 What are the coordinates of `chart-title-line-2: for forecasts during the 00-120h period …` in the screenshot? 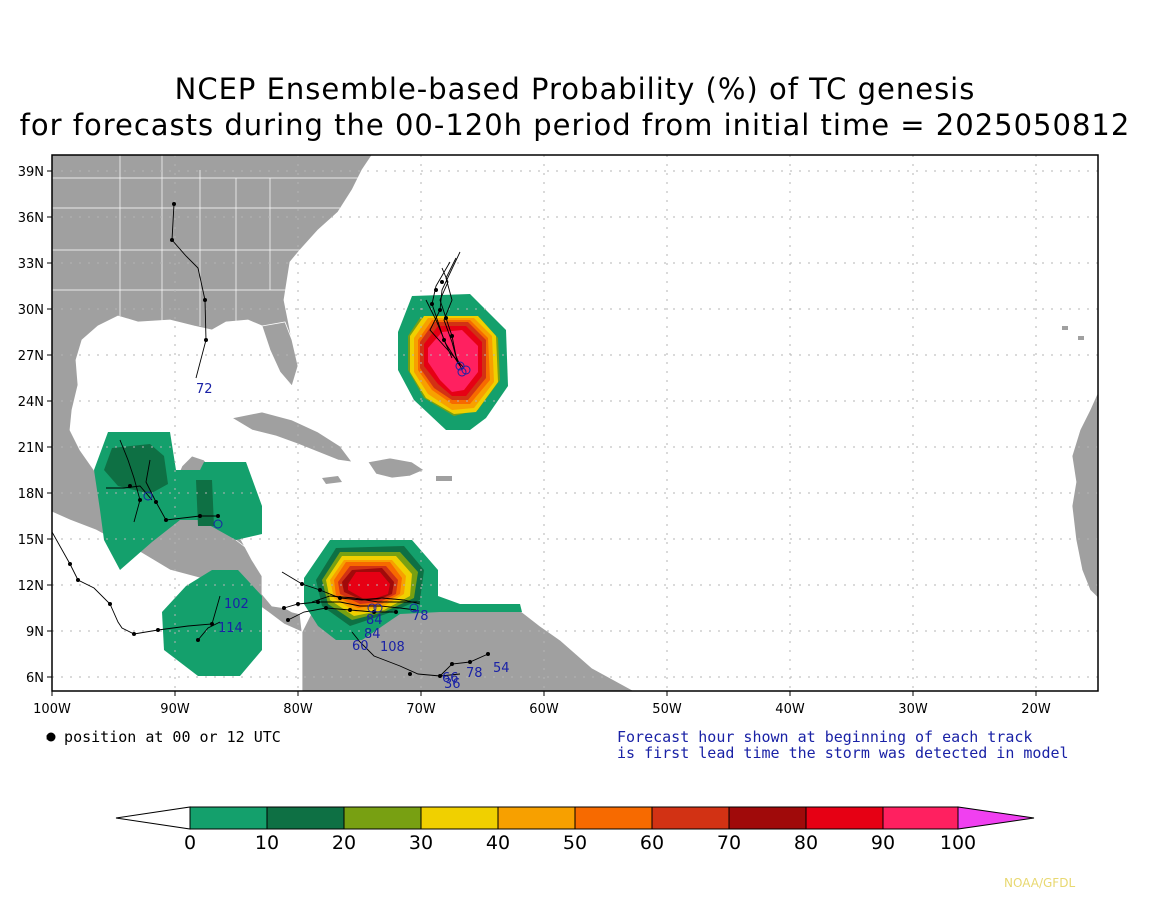 It's located at (575, 125).